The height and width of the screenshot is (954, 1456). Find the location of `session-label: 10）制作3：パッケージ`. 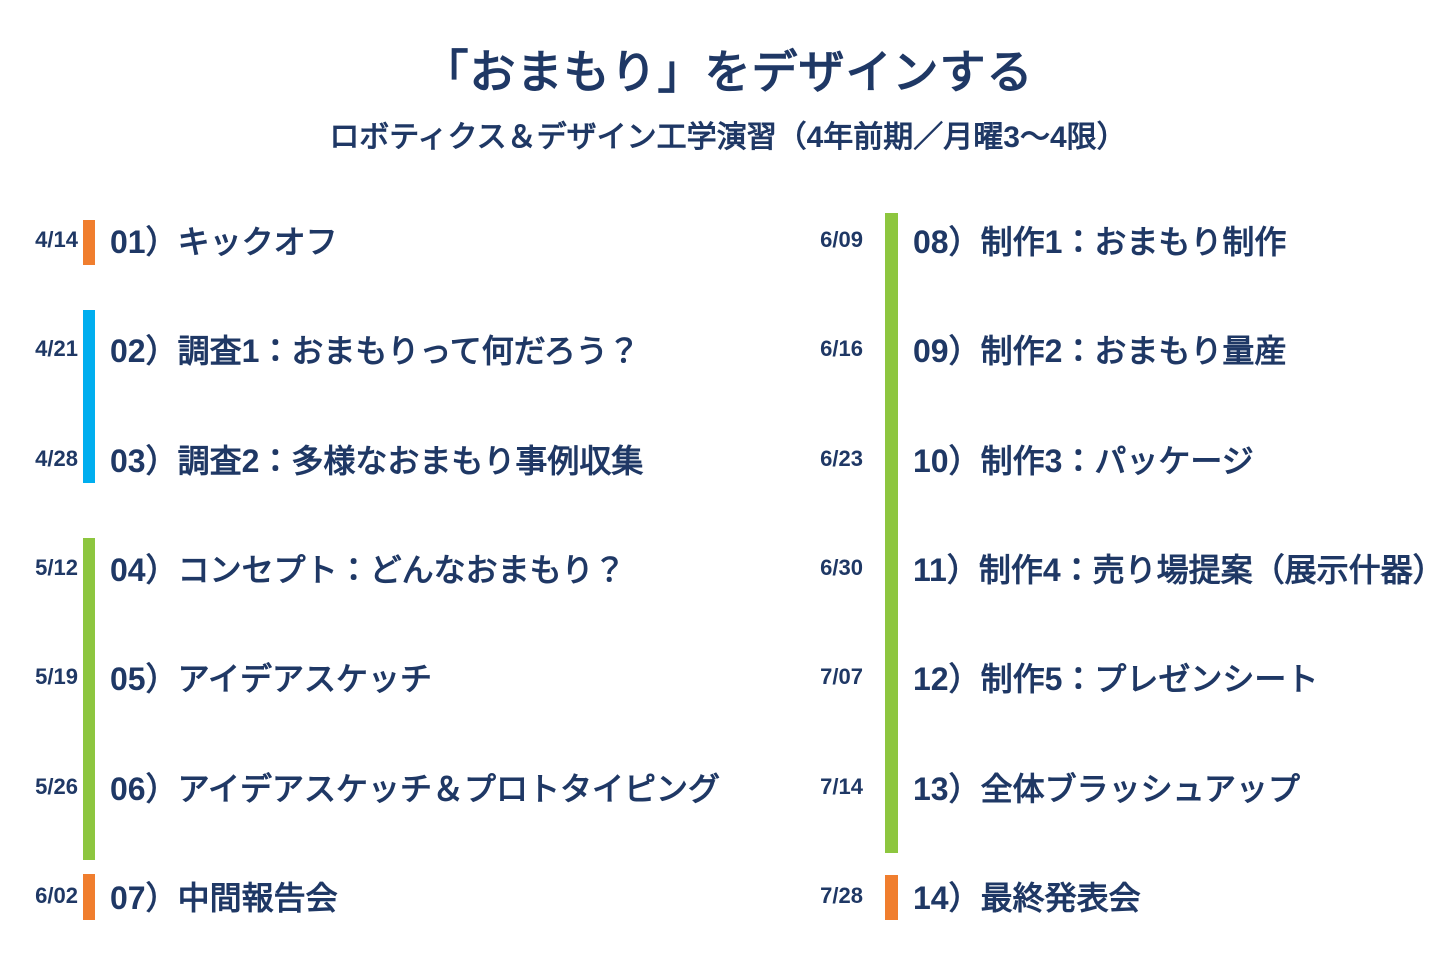

session-label: 10）制作3：パッケージ is located at coordinates (1083, 461).